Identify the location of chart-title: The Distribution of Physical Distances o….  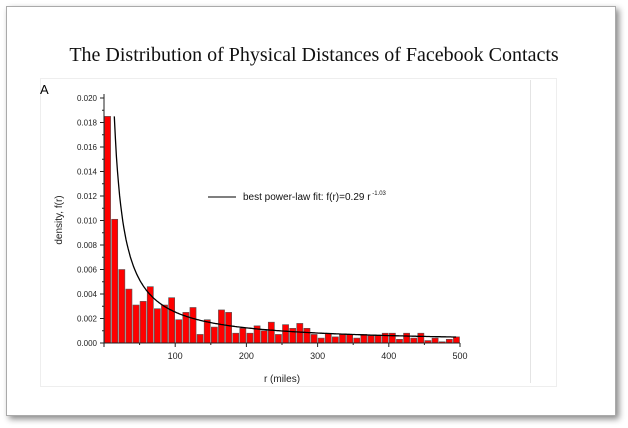
(314, 55).